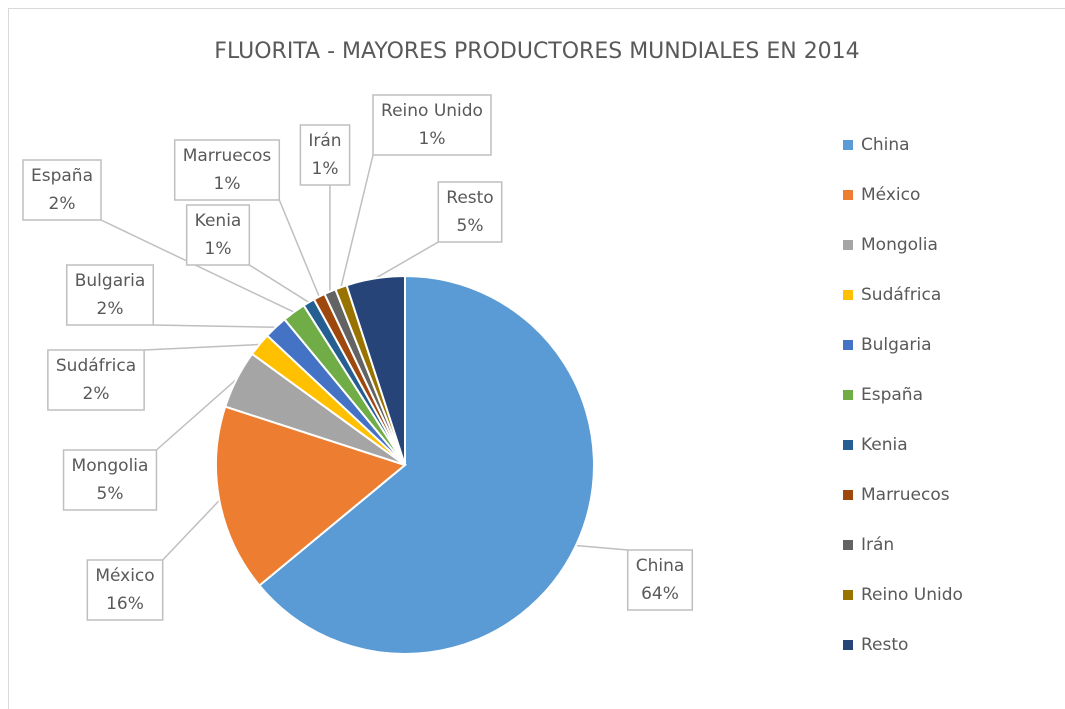 The image size is (1065, 709). I want to click on data-label: Kenia 1%, so click(218, 235).